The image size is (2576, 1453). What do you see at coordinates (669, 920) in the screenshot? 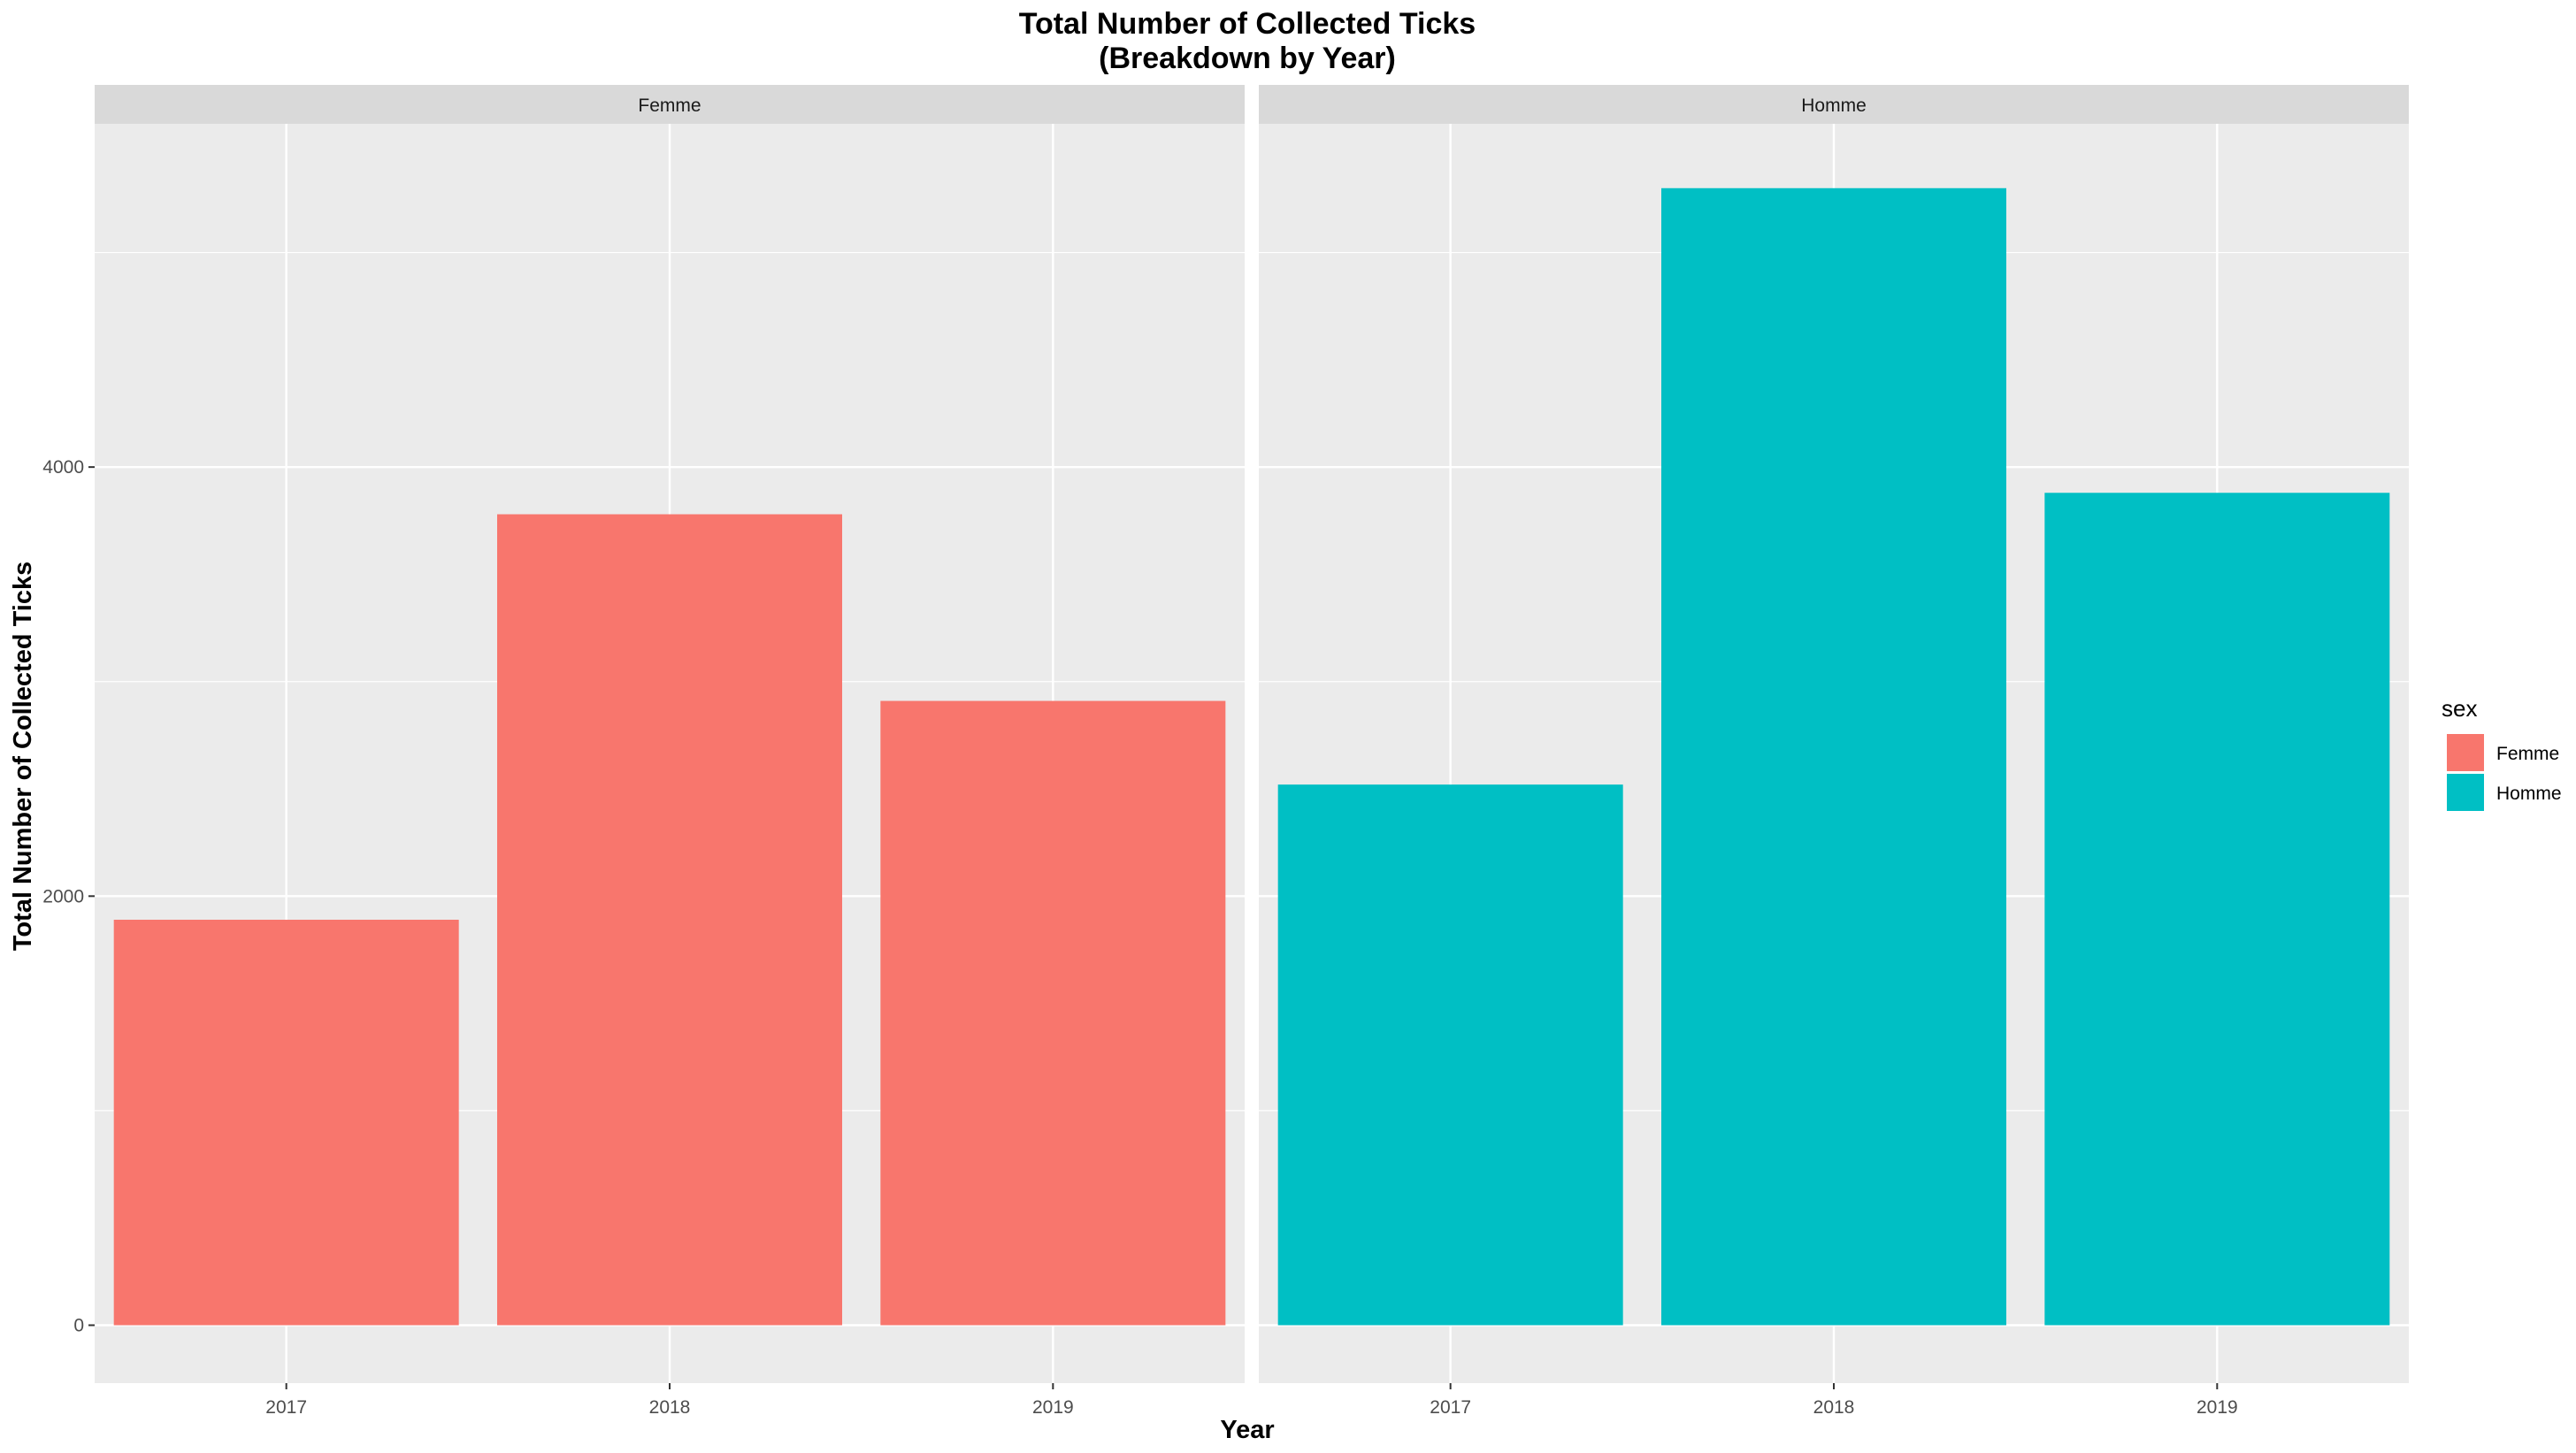
I see `bar-femme-2018` at bounding box center [669, 920].